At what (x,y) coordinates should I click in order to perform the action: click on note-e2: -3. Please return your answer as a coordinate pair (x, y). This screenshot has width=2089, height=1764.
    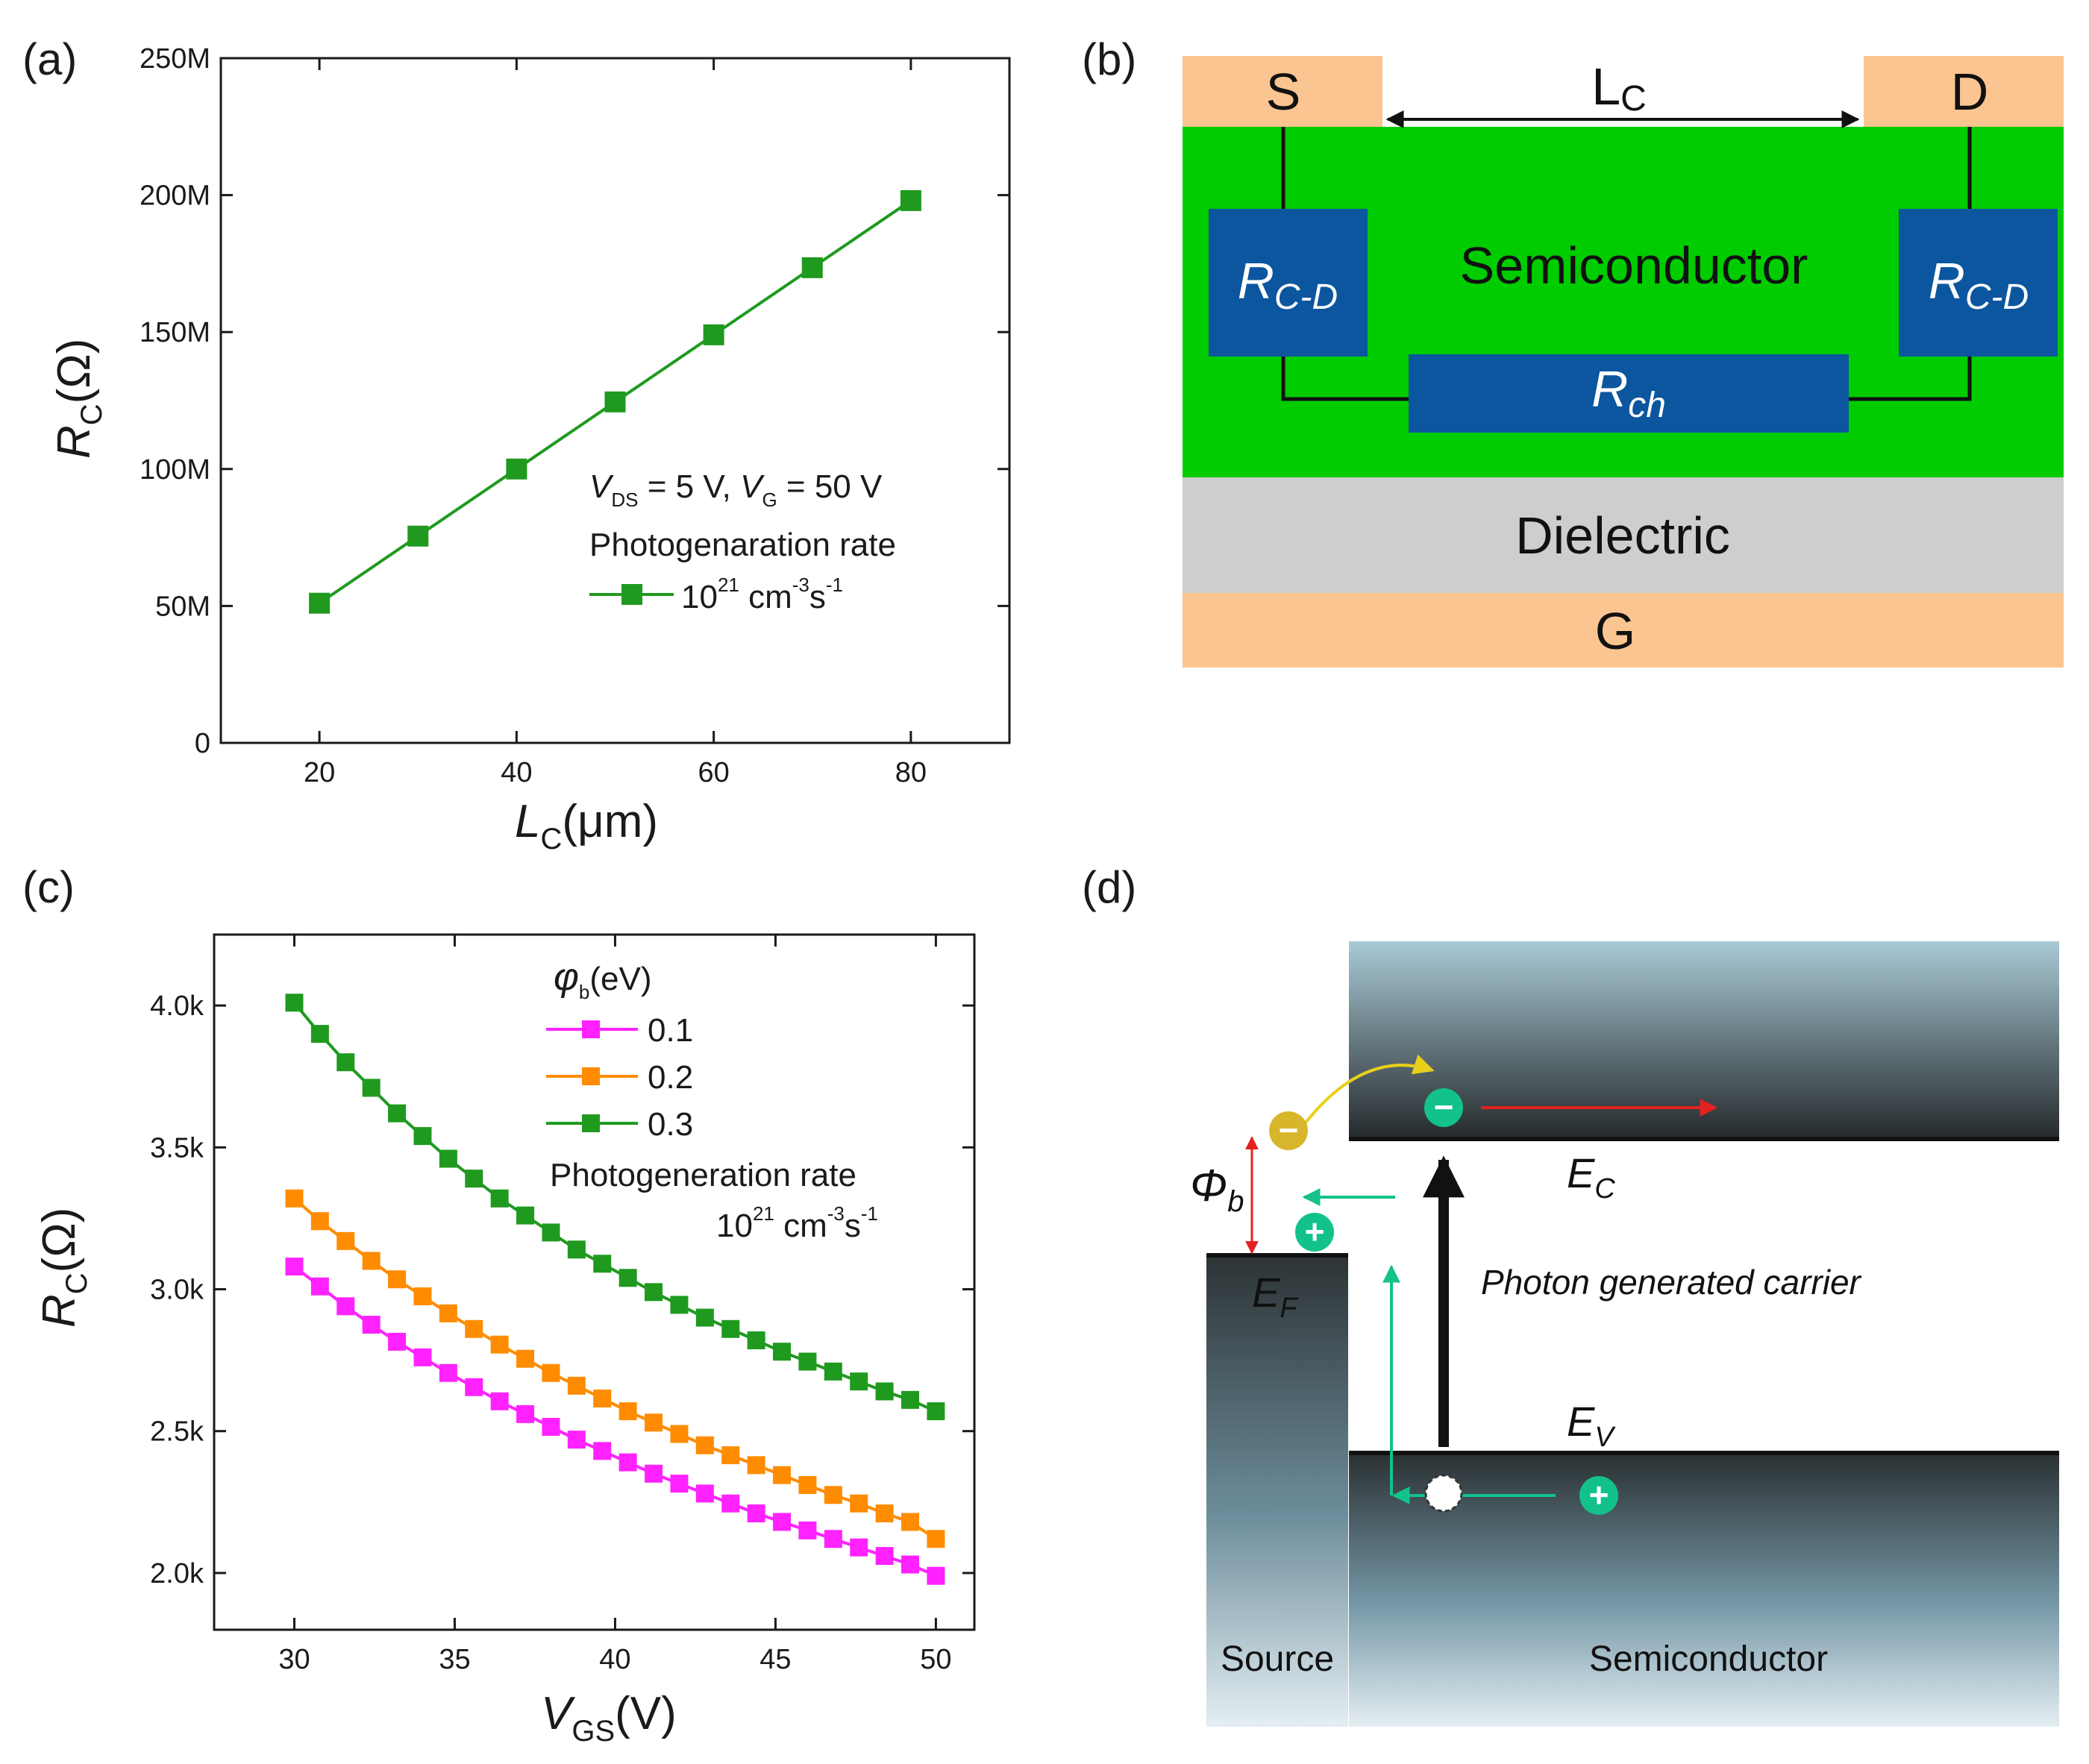
    Looking at the image, I should click on (836, 1213).